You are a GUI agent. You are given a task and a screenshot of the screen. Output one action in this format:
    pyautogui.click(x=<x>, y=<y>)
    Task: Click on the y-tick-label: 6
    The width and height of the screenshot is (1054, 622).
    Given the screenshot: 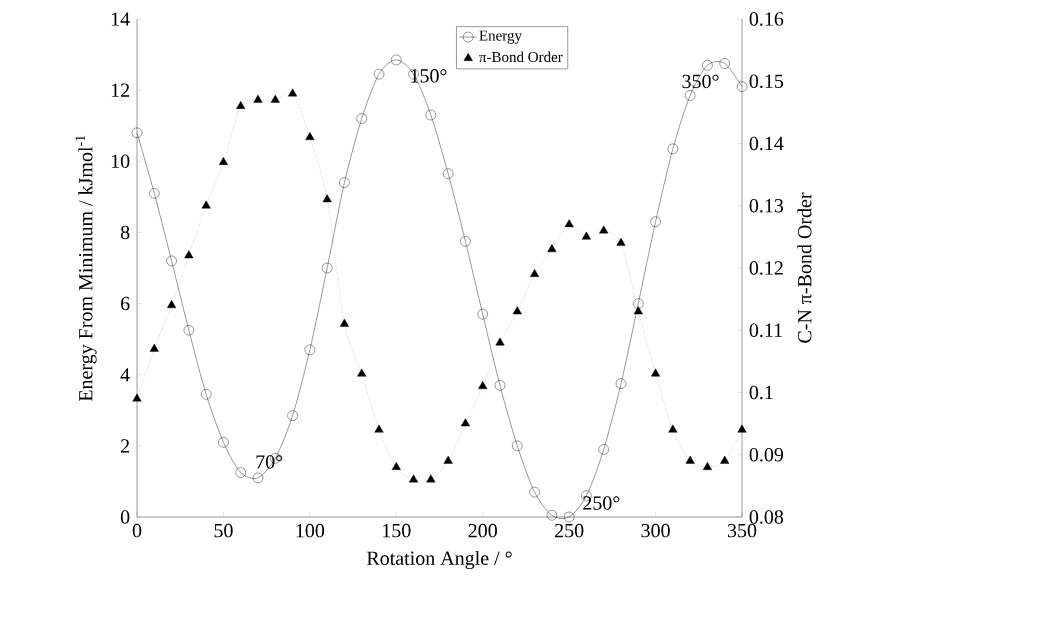 What is the action you would take?
    pyautogui.click(x=125, y=303)
    